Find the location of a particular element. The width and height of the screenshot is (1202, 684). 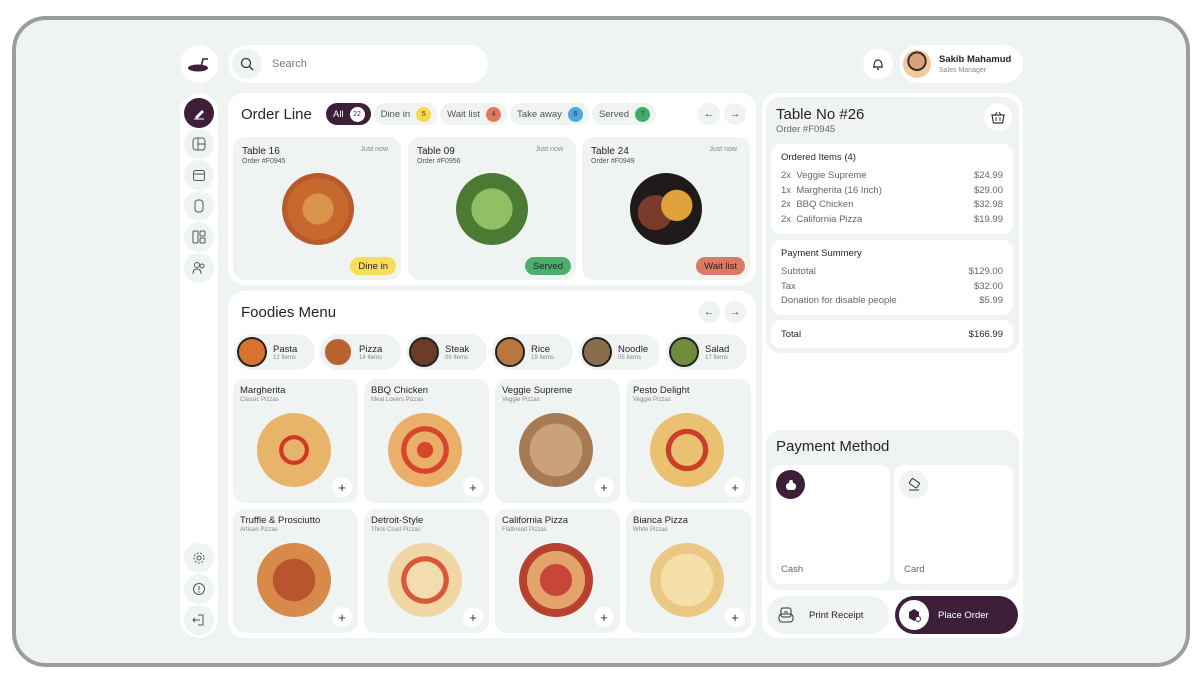

order-id: Order #F0945 is located at coordinates (264, 161).